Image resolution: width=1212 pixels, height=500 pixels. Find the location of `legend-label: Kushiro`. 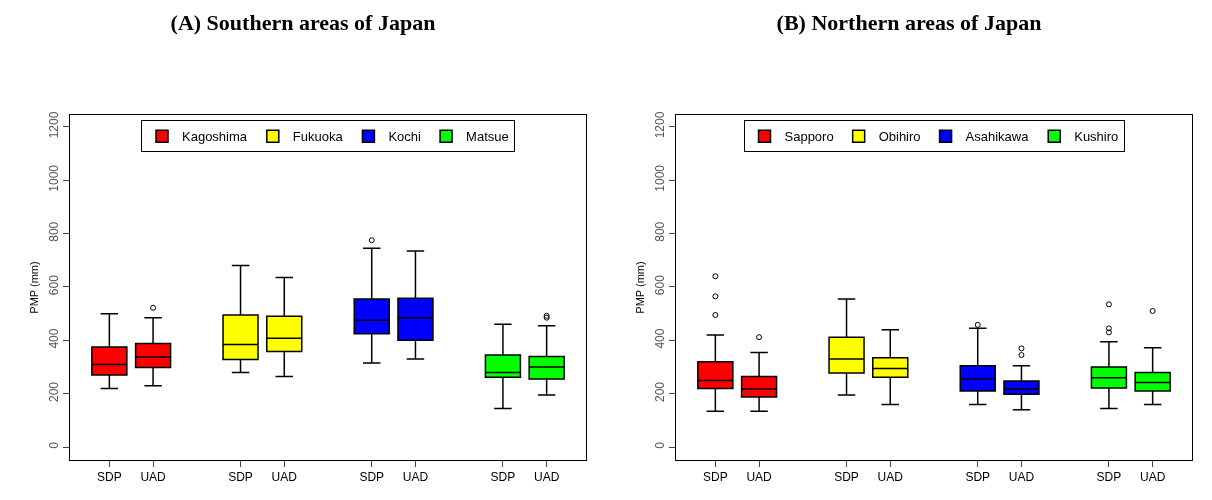

legend-label: Kushiro is located at coordinates (1096, 137).